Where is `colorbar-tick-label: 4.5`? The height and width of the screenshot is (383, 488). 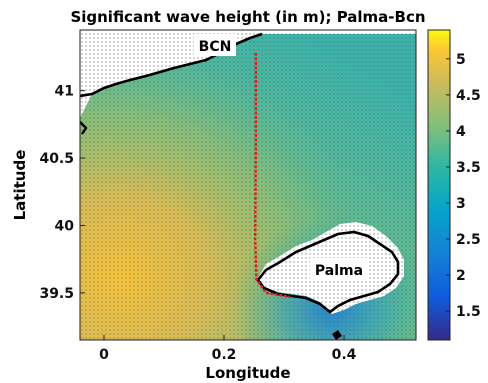
colorbar-tick-label: 4.5 is located at coordinates (468, 96).